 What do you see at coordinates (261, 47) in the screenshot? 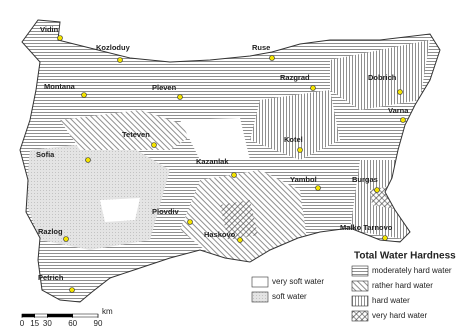
I see `city-label: Ruse` at bounding box center [261, 47].